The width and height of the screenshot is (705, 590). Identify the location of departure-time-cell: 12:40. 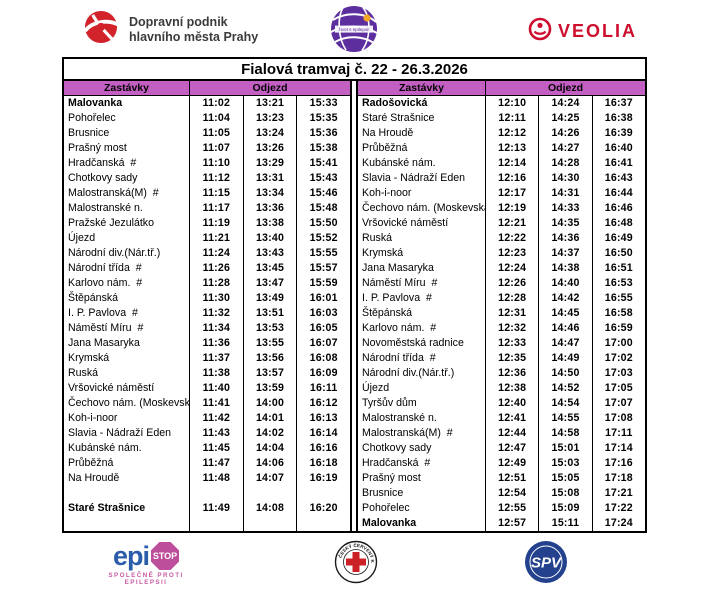
(512, 403).